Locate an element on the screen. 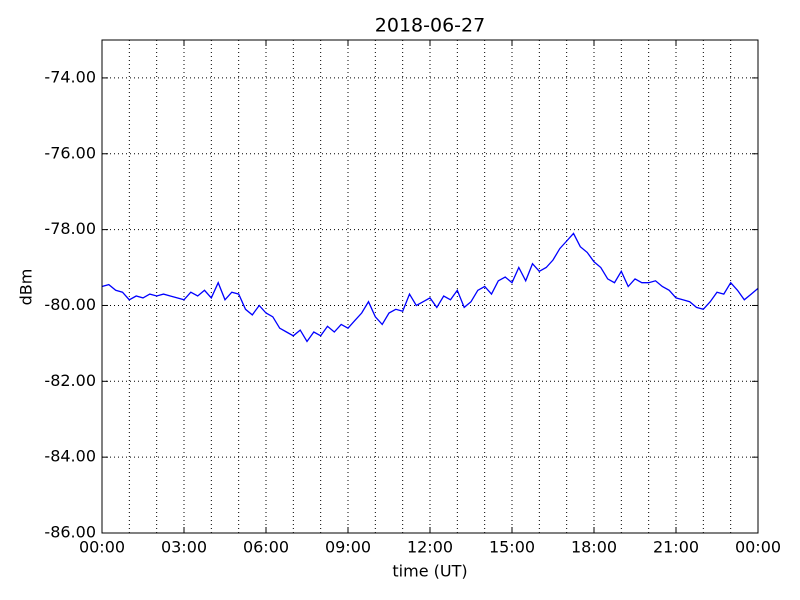 The image size is (800, 600). x-tick-label: 21:00 is located at coordinates (676, 547).